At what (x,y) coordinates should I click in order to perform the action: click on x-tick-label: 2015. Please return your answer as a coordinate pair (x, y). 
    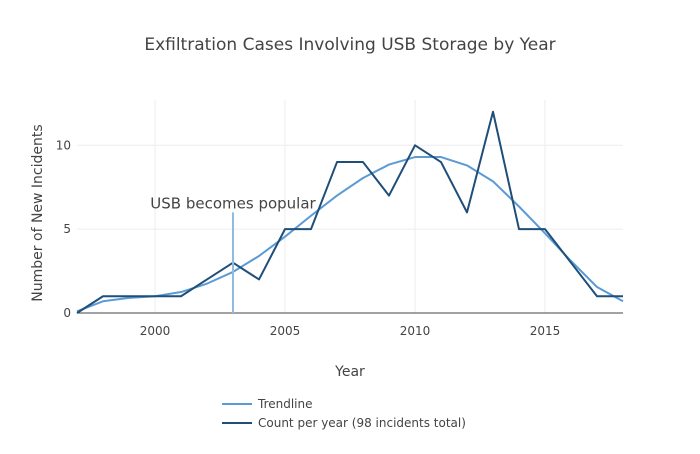
    Looking at the image, I should click on (545, 331).